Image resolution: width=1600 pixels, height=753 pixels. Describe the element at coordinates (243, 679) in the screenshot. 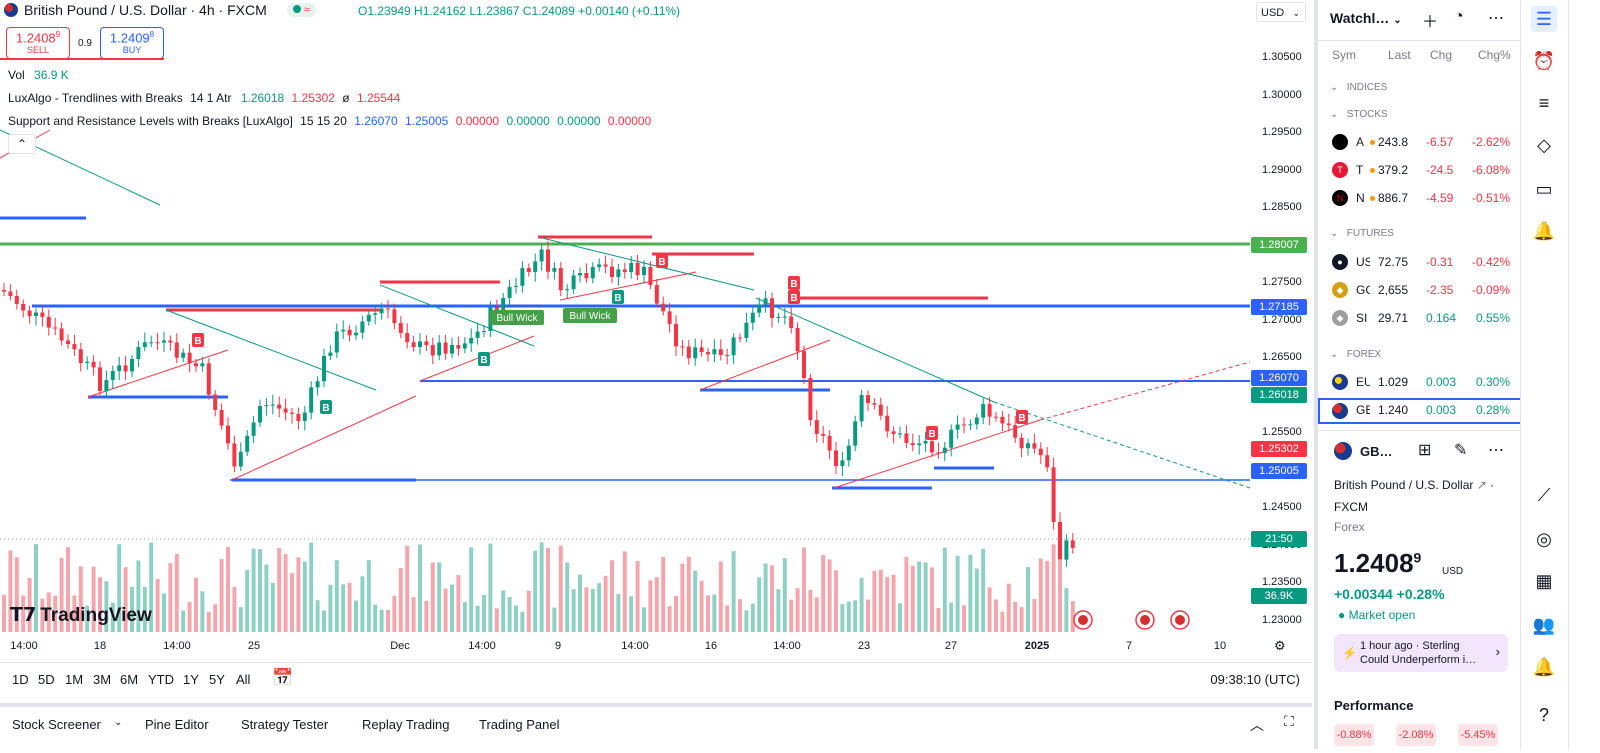

I see `range-all-button: All` at that location.